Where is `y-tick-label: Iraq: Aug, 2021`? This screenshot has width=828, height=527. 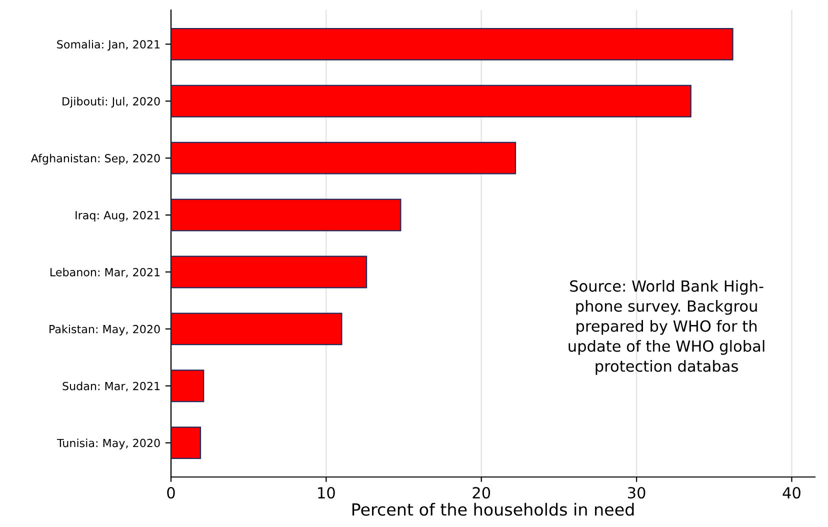 y-tick-label: Iraq: Aug, 2021 is located at coordinates (118, 216).